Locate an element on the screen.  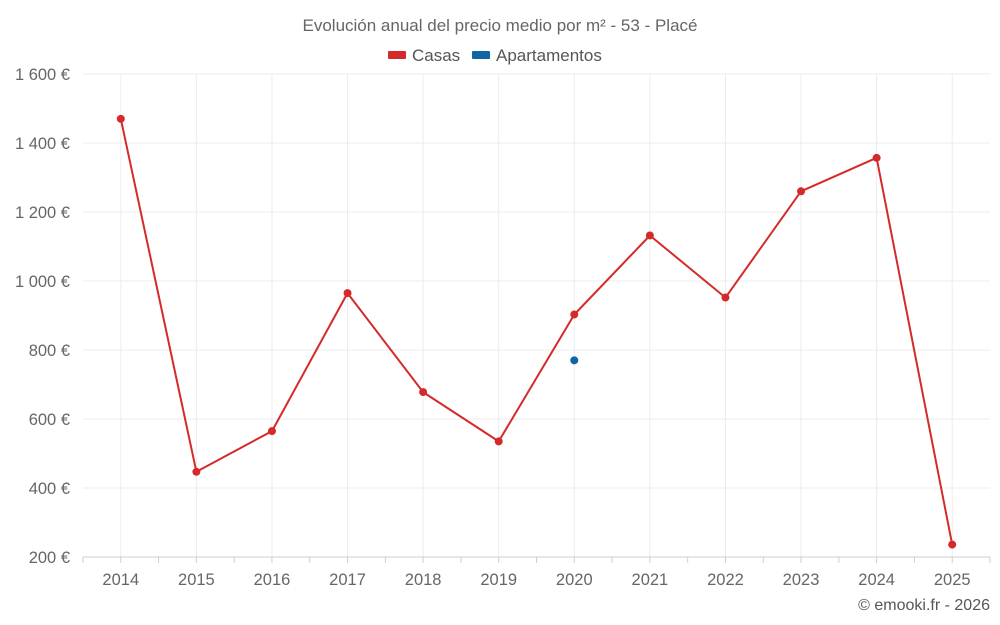
x-tick-label: 2021 is located at coordinates (650, 580).